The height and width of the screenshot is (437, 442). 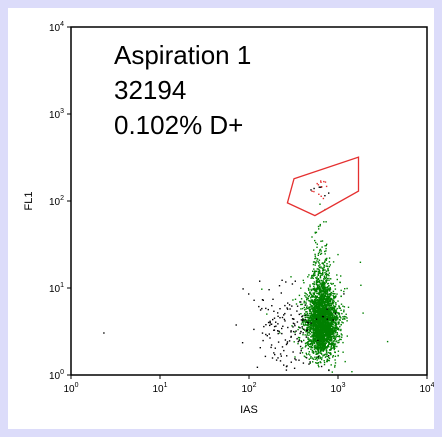 What do you see at coordinates (248, 388) in the screenshot?
I see `x-tick-label: 102` at bounding box center [248, 388].